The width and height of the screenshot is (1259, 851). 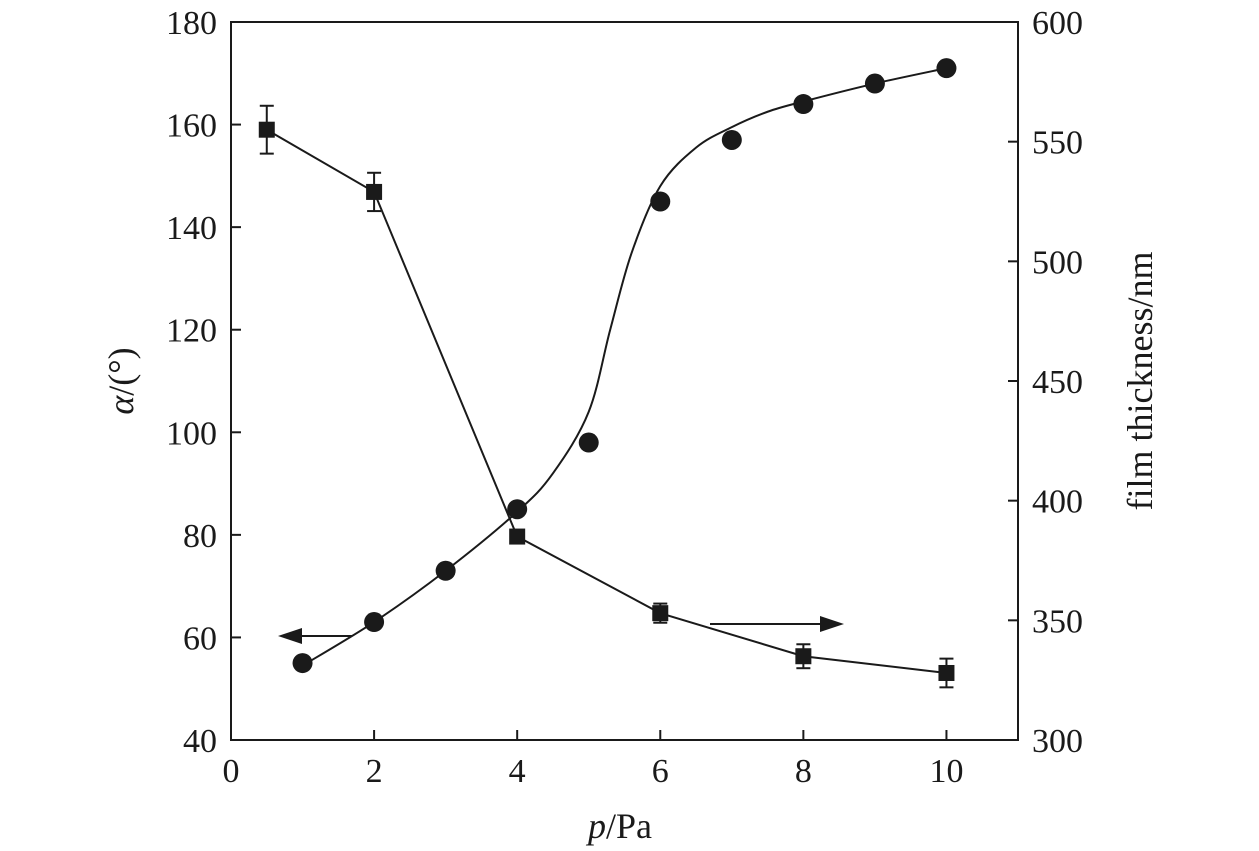 I want to click on y-right-axis-title: film thickness/nm, so click(x=1140, y=381).